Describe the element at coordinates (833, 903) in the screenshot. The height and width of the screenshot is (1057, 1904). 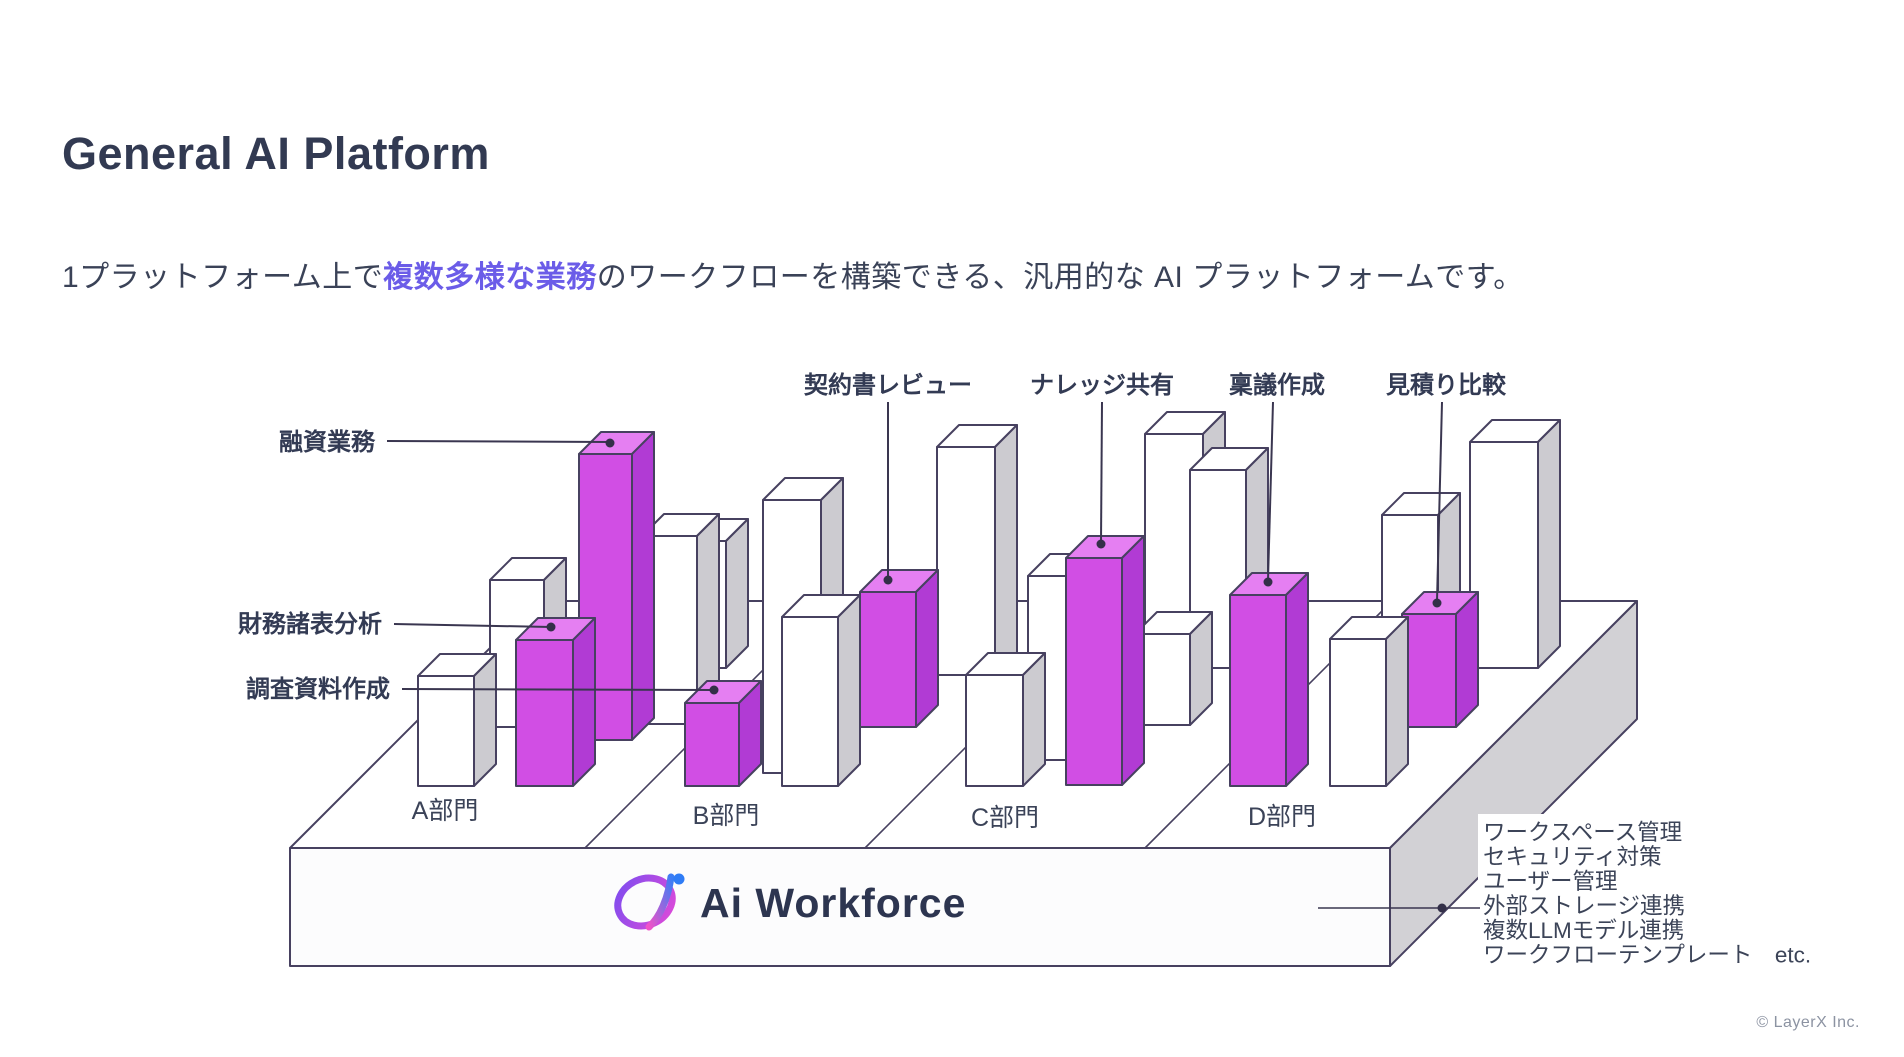
I see `logo-wordmark: Ai Workforce` at that location.